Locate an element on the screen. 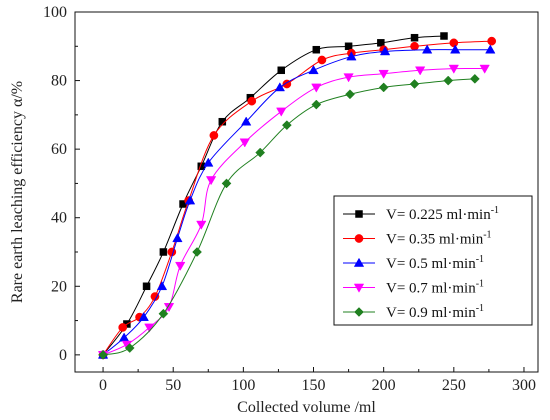 Image resolution: width=550 pixels, height=420 pixels. legend-label: V= 0.7 ml·min-1 is located at coordinates (435, 288).